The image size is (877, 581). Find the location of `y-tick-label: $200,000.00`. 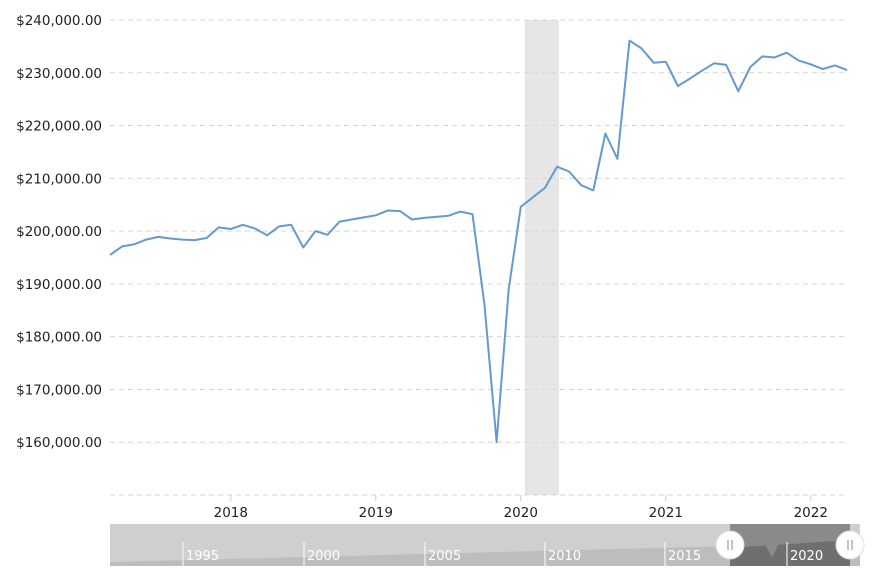

y-tick-label: $200,000.00 is located at coordinates (59, 232).